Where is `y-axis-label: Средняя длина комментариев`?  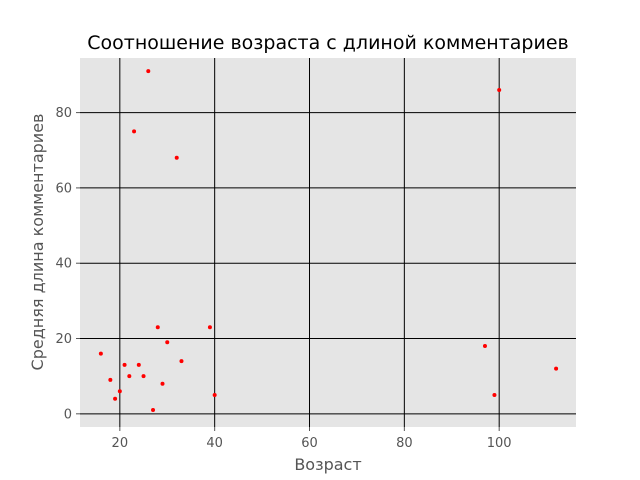 y-axis-label: Средняя длина комментариев is located at coordinates (37, 242).